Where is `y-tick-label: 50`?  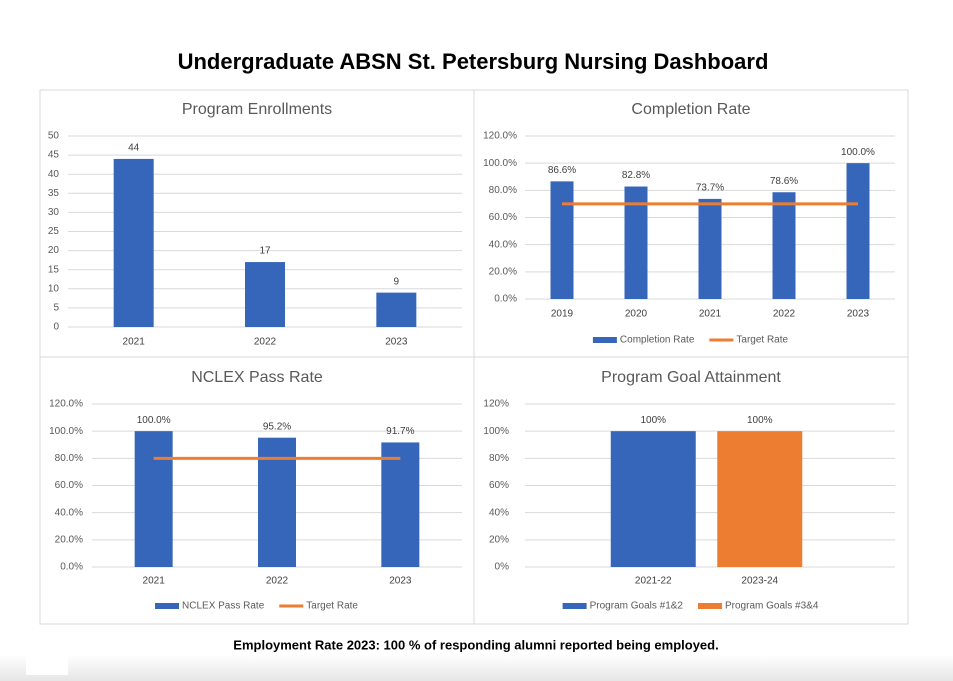
y-tick-label: 50 is located at coordinates (54, 136).